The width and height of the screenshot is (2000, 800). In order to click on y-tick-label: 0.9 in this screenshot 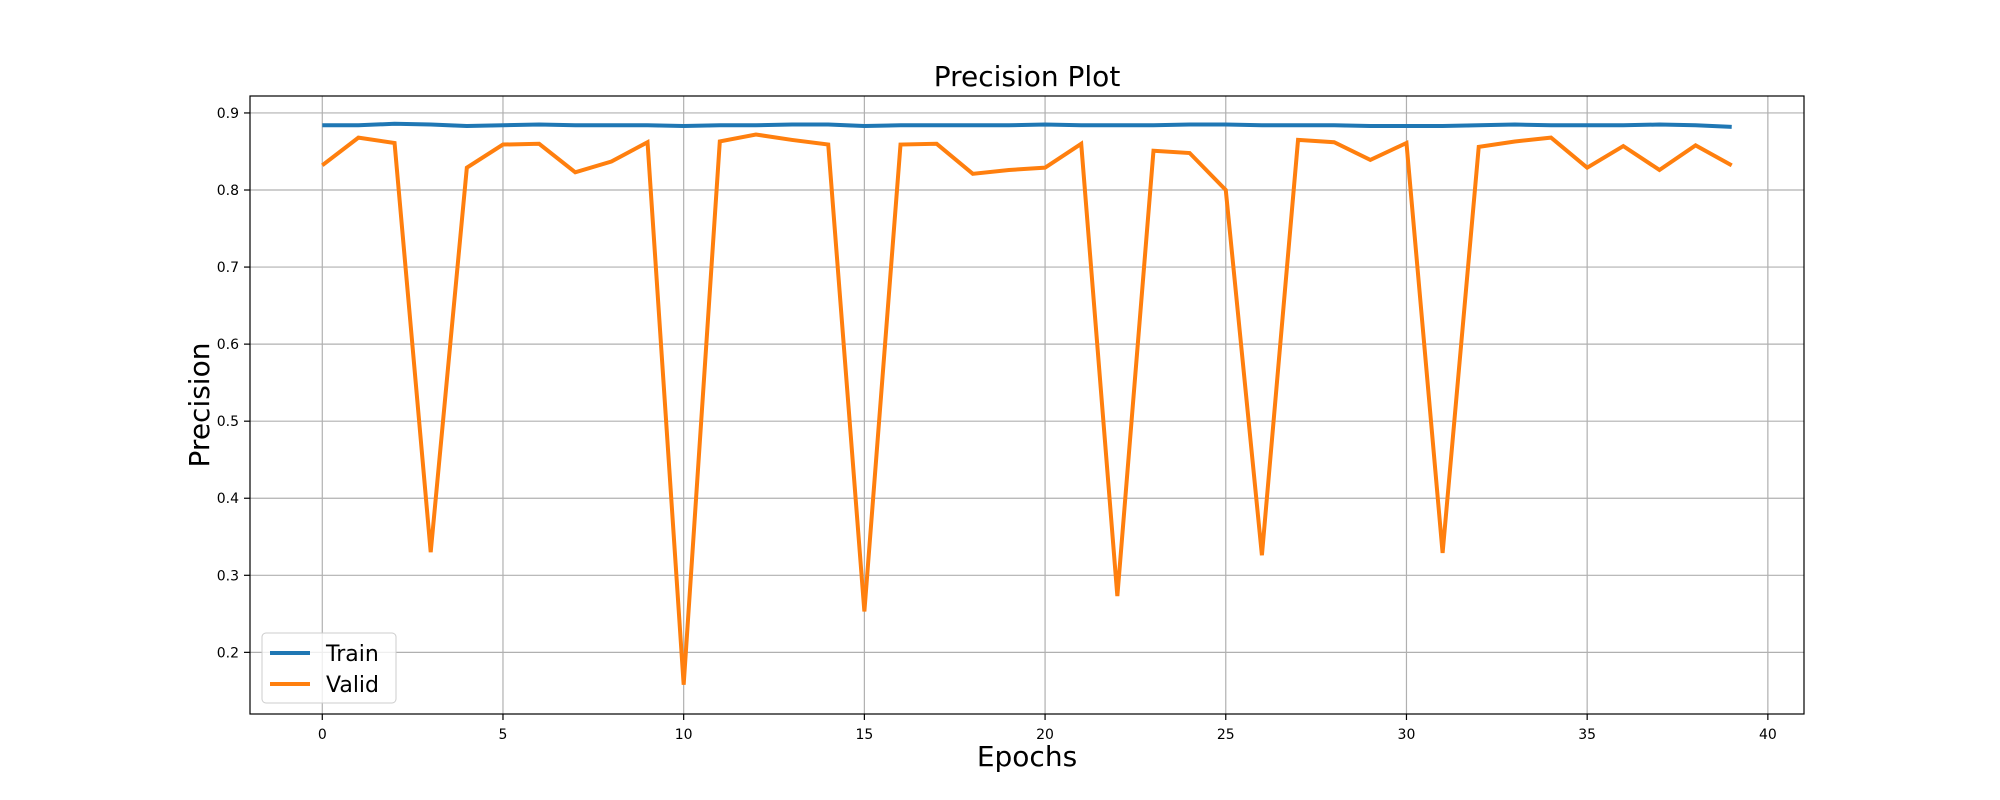, I will do `click(228, 114)`.